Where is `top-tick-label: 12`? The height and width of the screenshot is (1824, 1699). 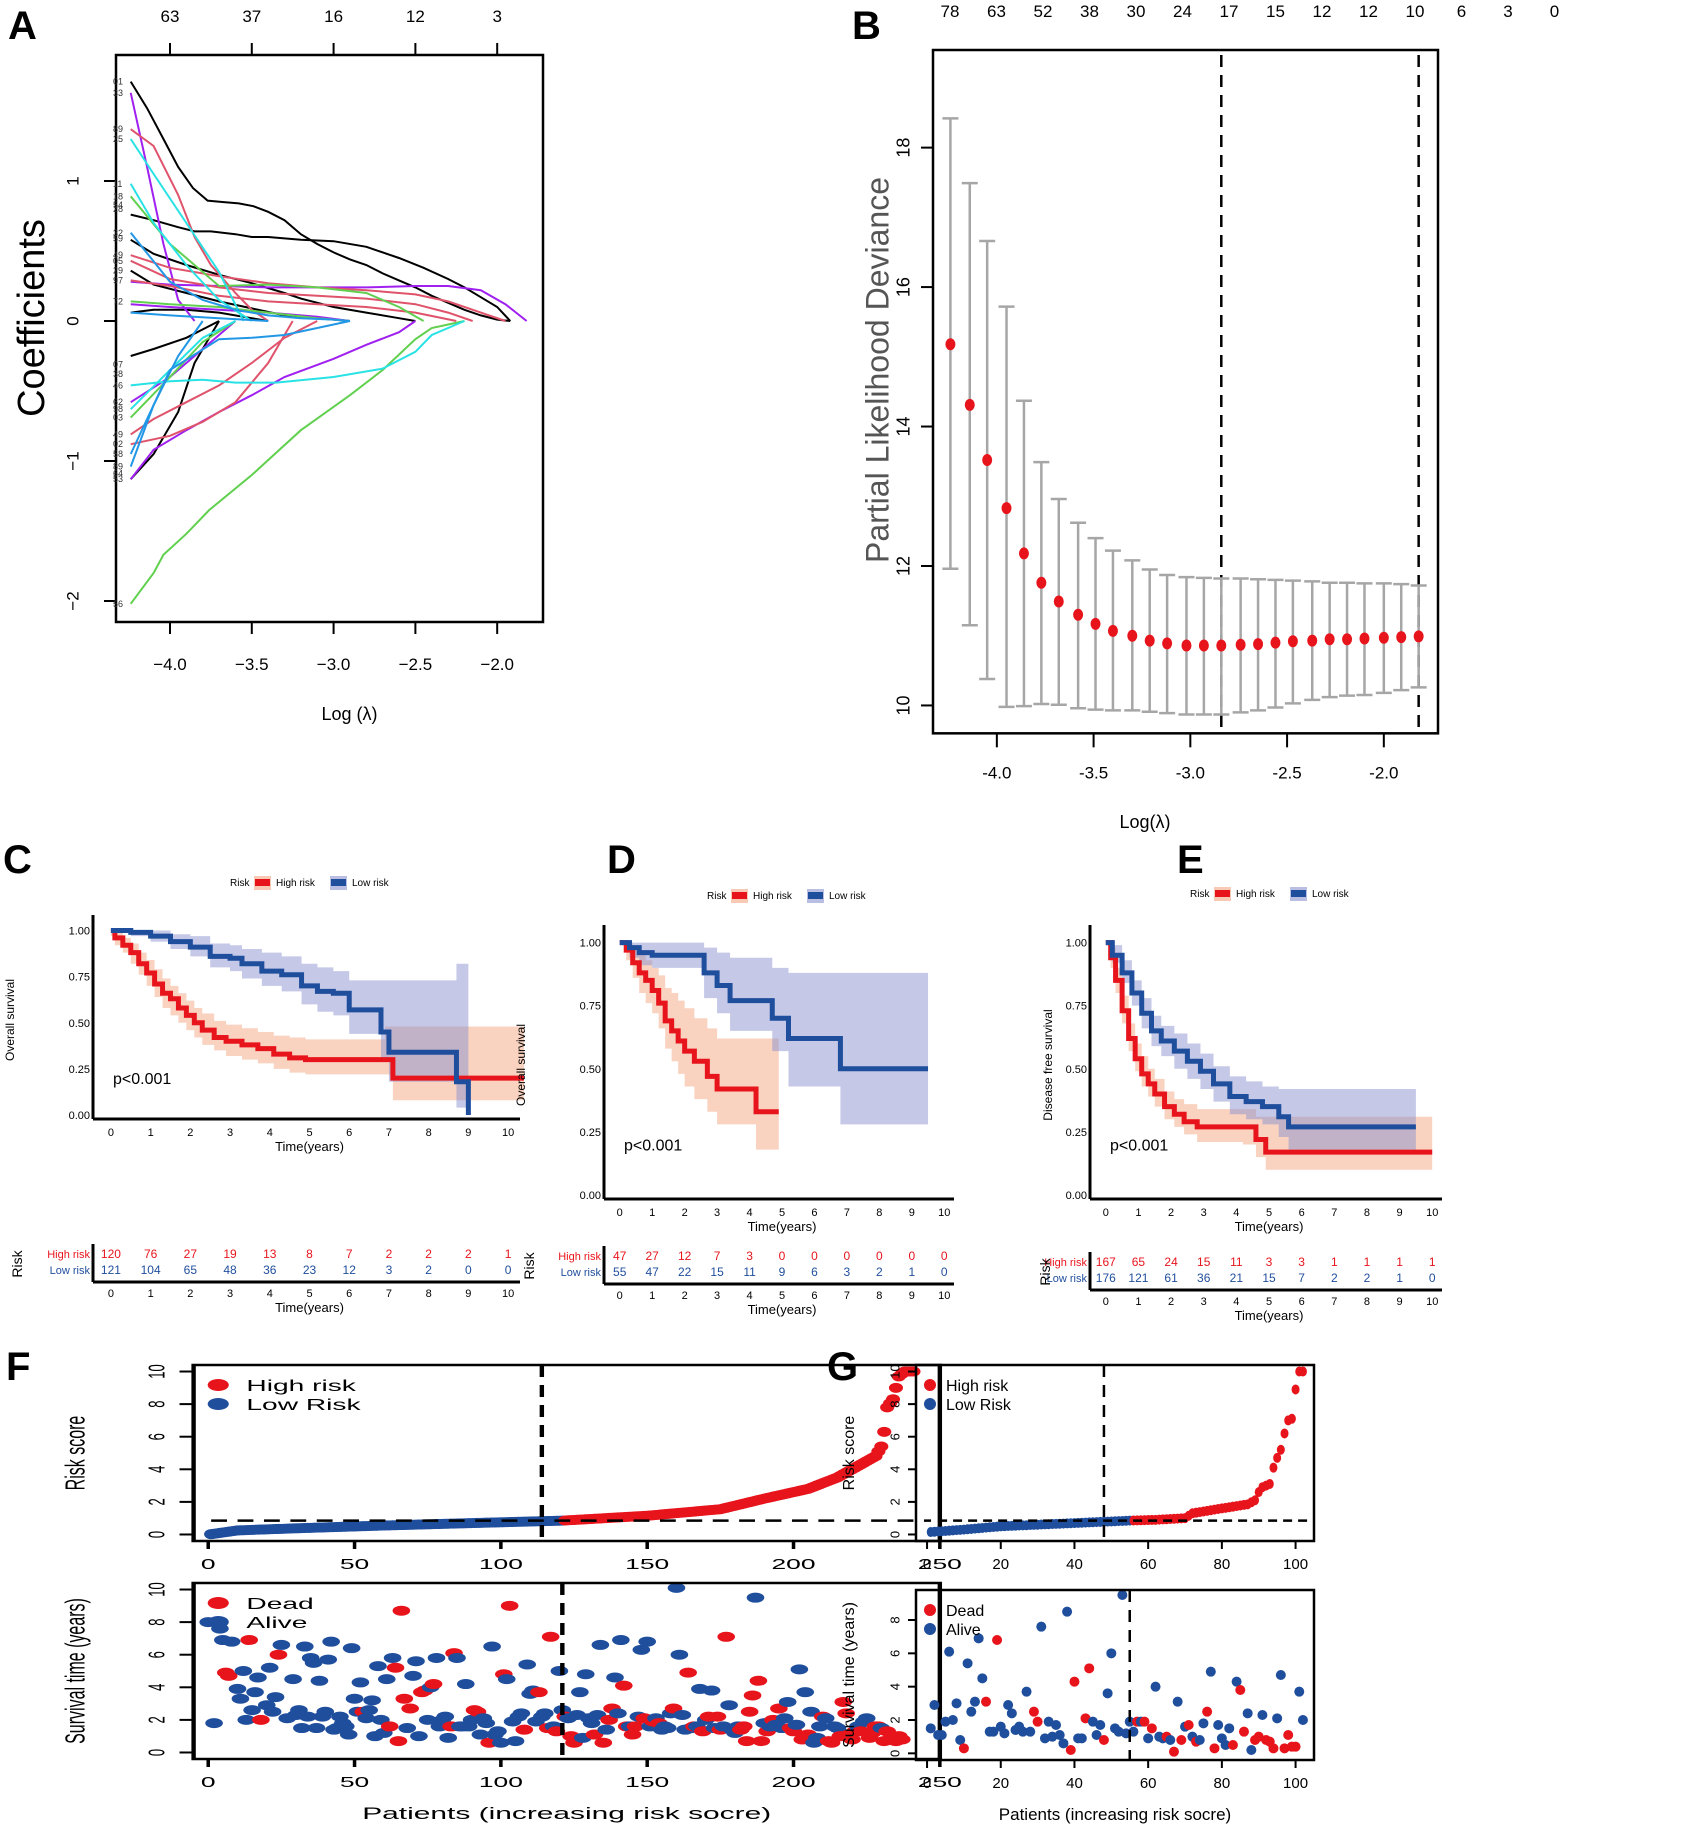
top-tick-label: 12 is located at coordinates (415, 16).